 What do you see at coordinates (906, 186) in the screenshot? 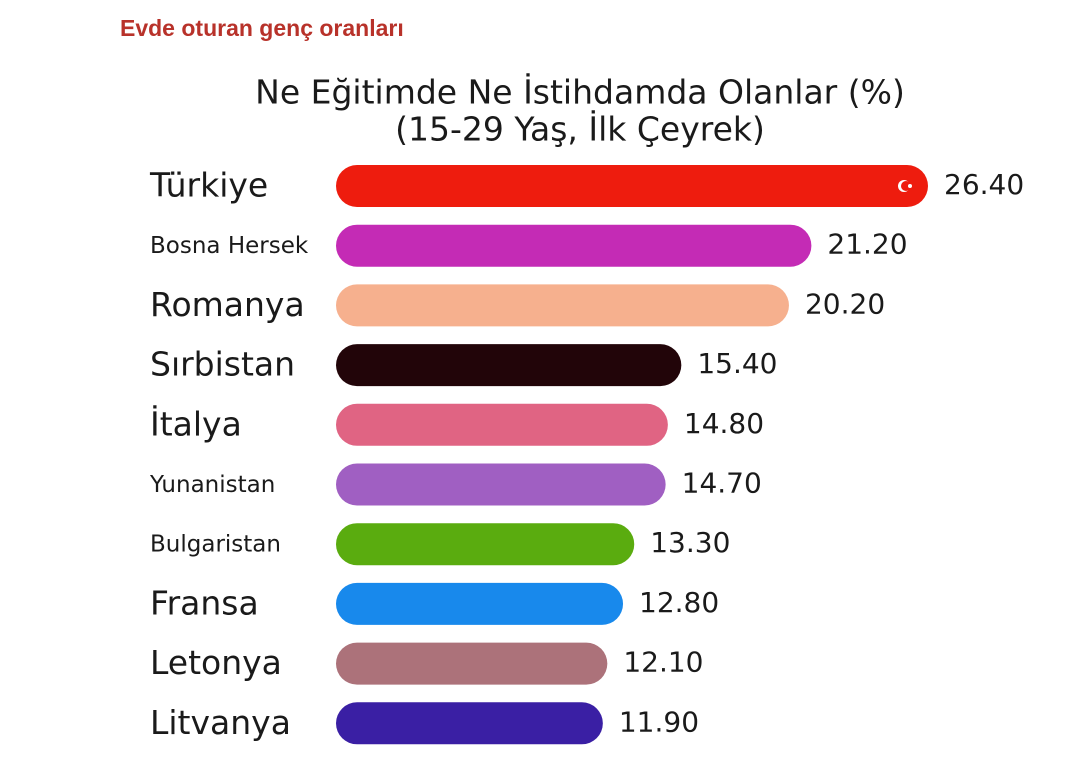
I see `flag-crescent-cut` at bounding box center [906, 186].